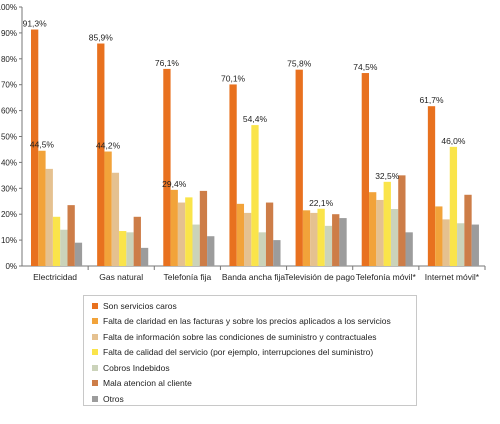 This screenshot has height=424, width=500. What do you see at coordinates (11, 266) in the screenshot?
I see `y-tick-label: 0%` at bounding box center [11, 266].